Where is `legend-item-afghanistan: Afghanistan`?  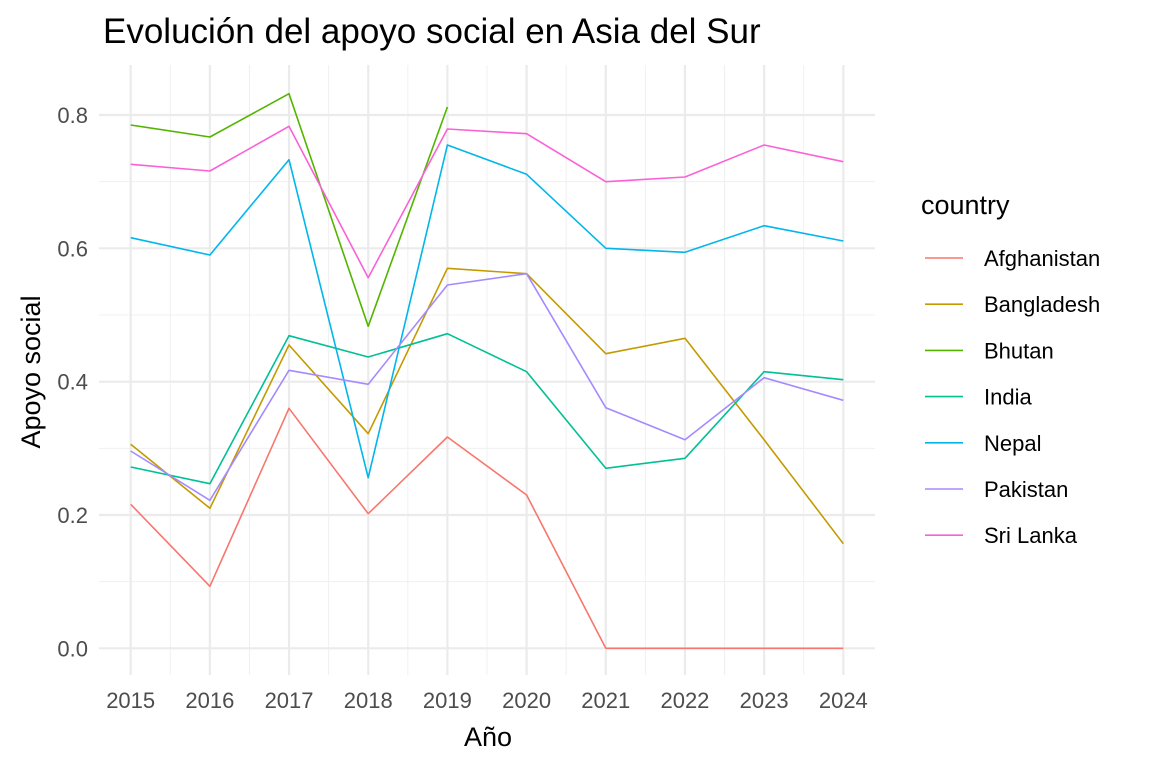 legend-item-afghanistan: Afghanistan is located at coordinates (1012, 258).